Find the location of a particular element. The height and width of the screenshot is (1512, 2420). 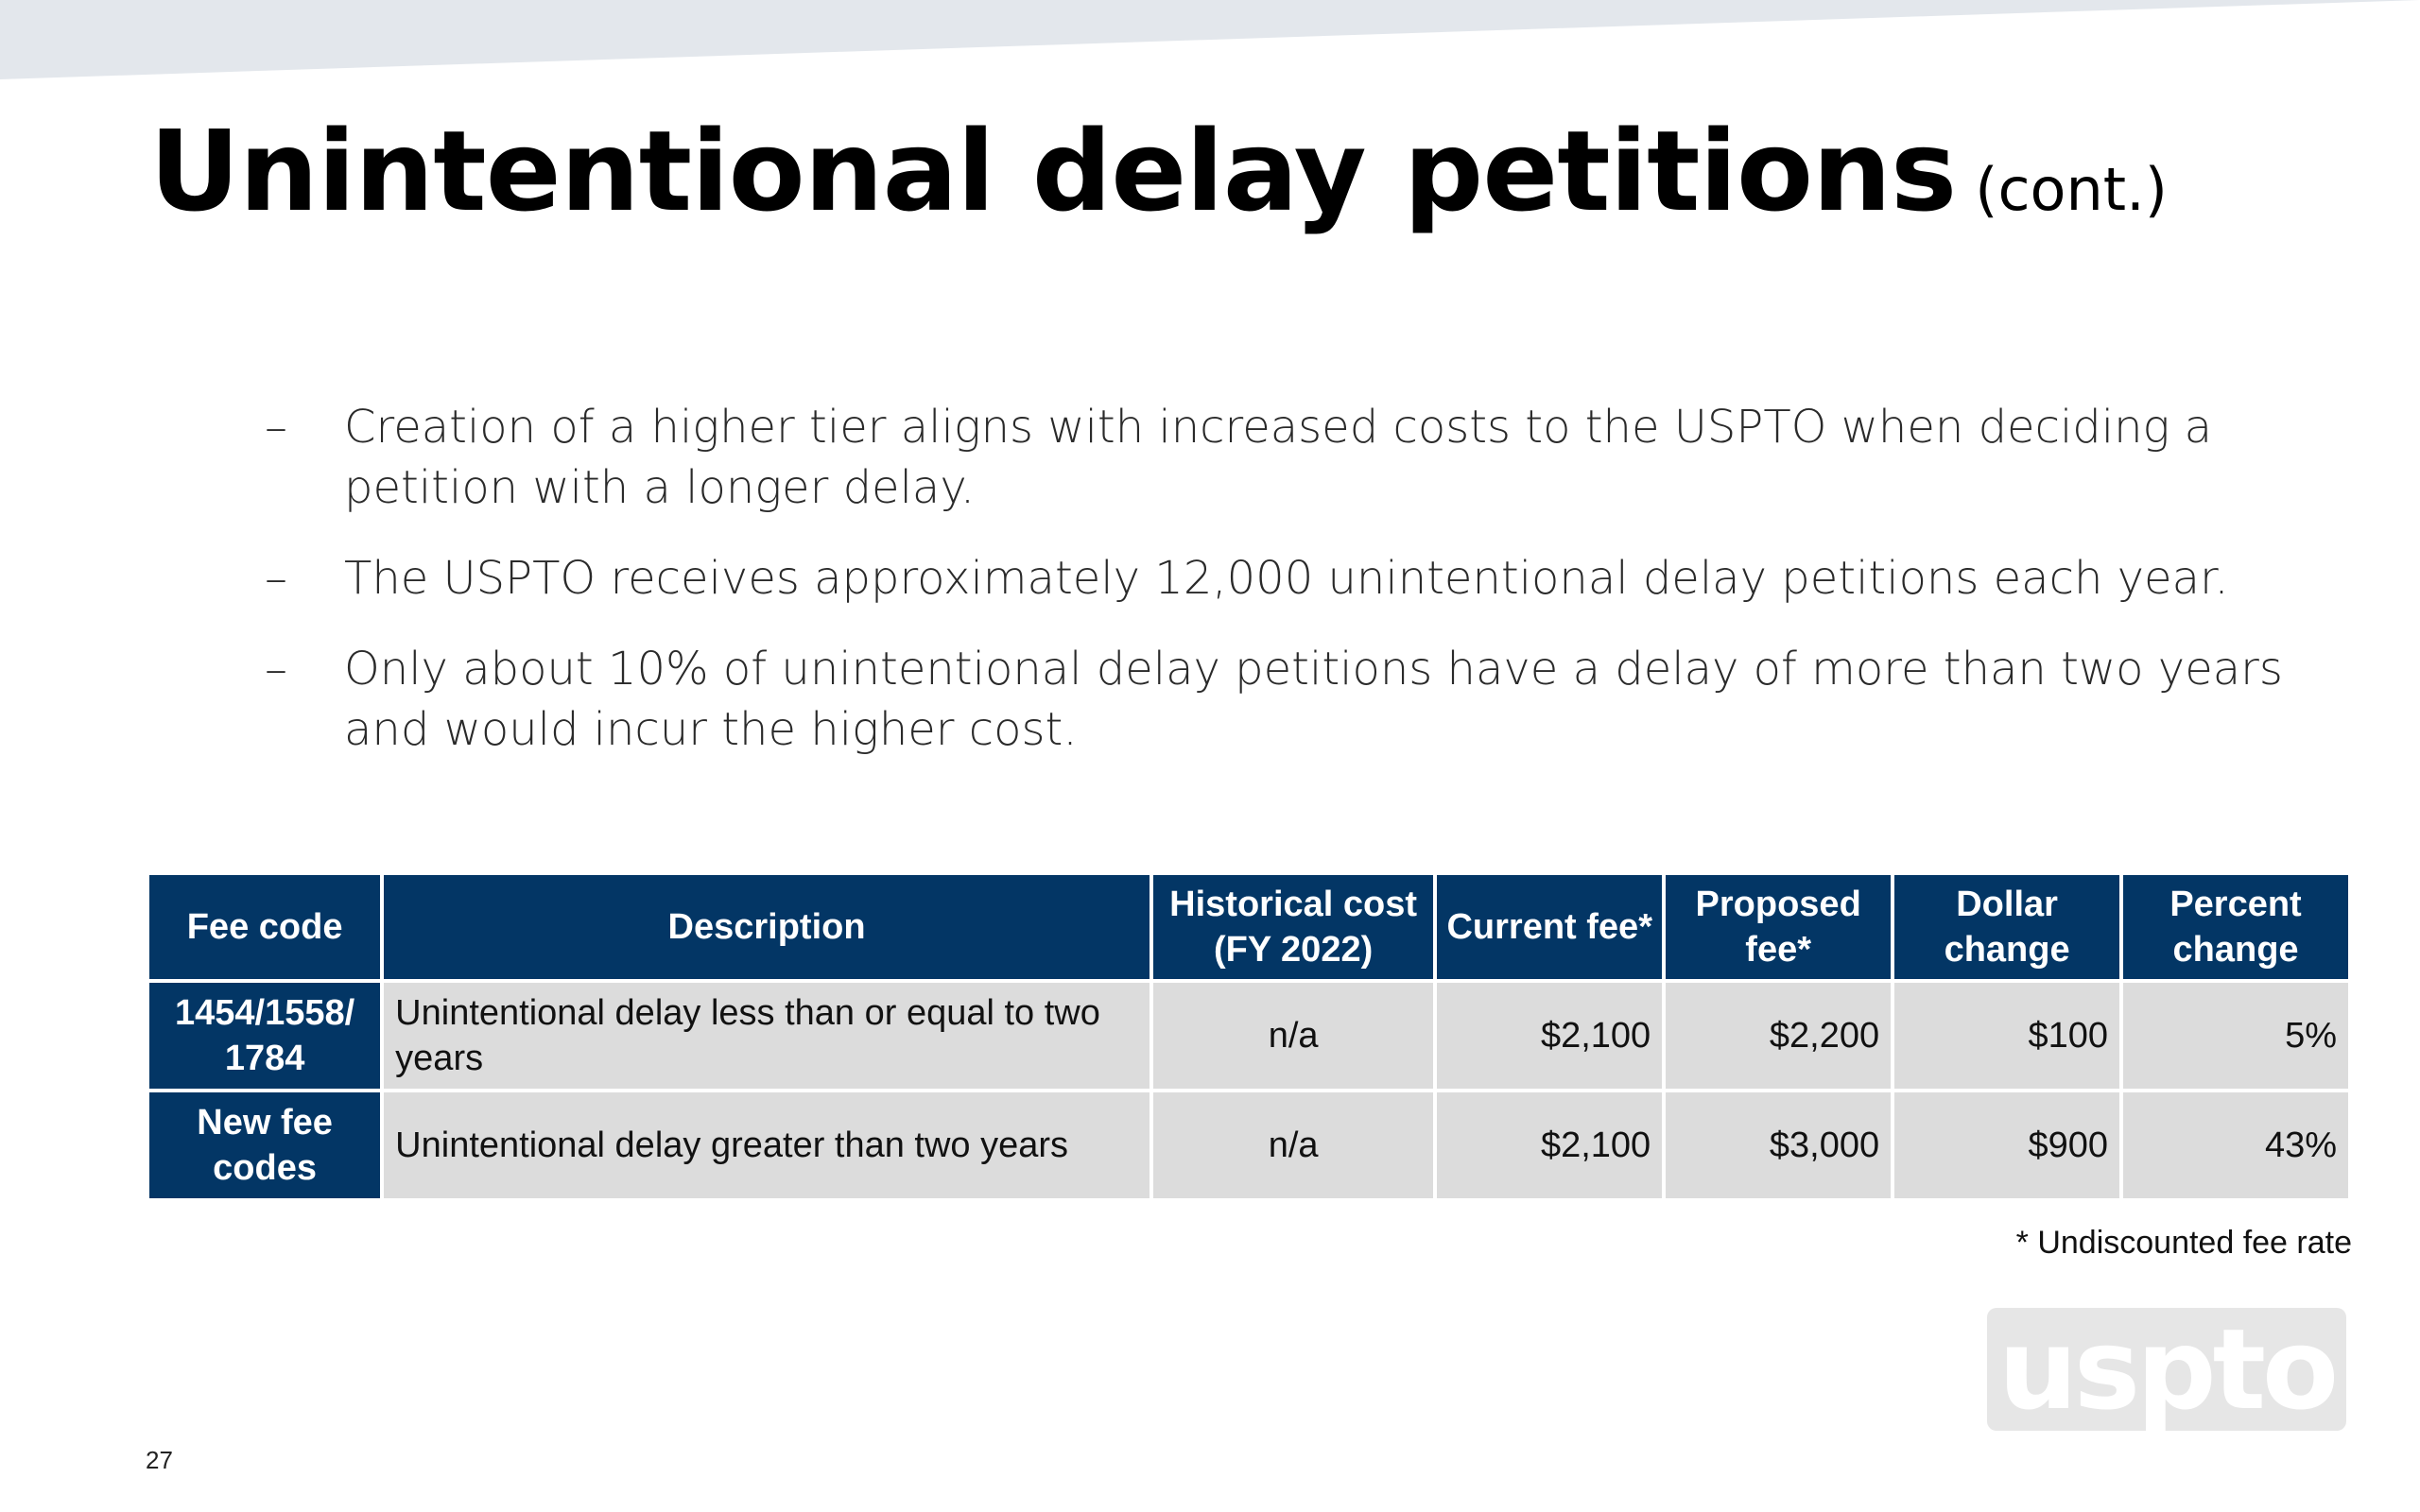

logo-text: uspto is located at coordinates (2168, 1369).